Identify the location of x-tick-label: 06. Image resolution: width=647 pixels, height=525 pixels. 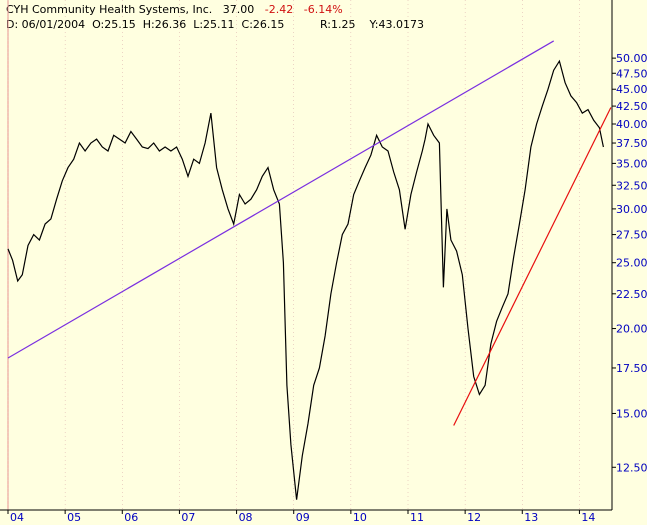
(131, 517).